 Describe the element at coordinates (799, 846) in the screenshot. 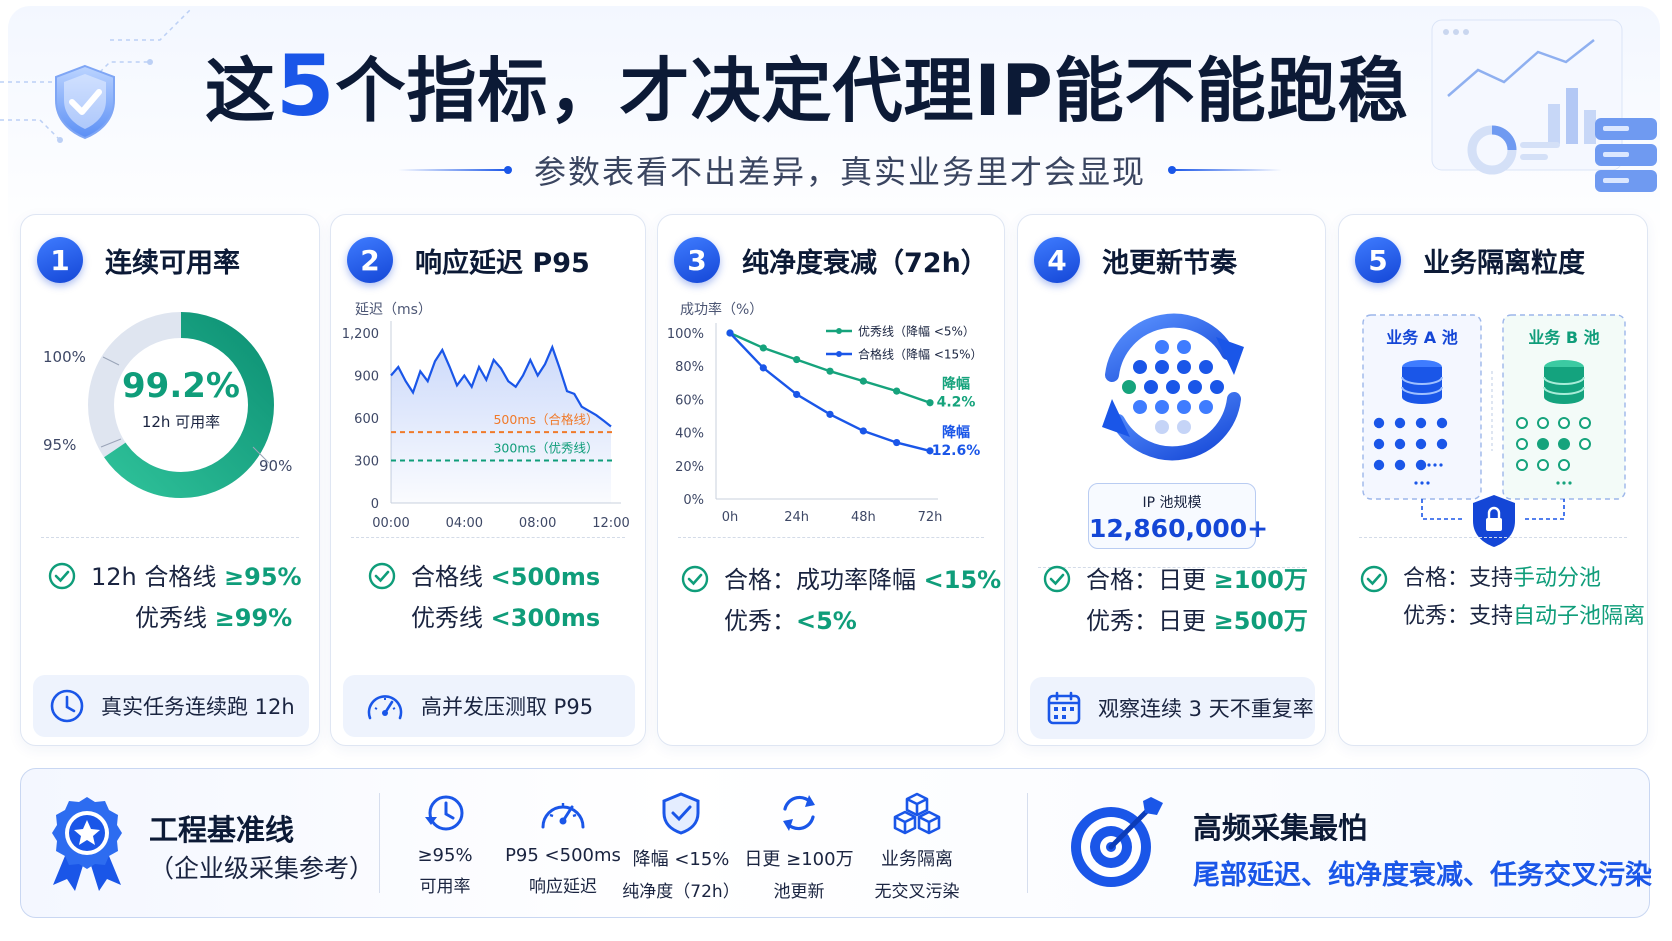

I see `metric-refresh: 日更 ≥100万 池更新` at that location.